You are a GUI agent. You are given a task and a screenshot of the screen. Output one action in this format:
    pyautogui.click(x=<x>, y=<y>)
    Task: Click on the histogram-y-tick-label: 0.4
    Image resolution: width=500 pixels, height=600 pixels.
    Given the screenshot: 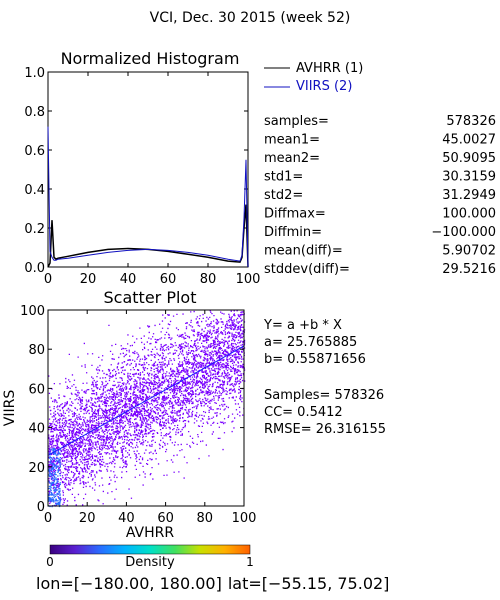 What is the action you would take?
    pyautogui.click(x=34, y=190)
    